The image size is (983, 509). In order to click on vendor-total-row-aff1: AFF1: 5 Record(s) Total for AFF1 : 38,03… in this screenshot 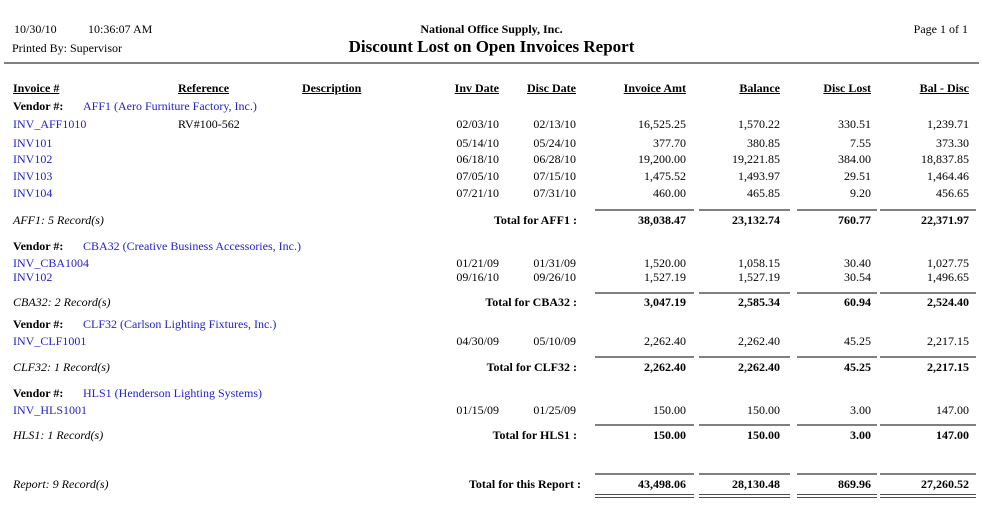, I will do `click(491, 221)`.